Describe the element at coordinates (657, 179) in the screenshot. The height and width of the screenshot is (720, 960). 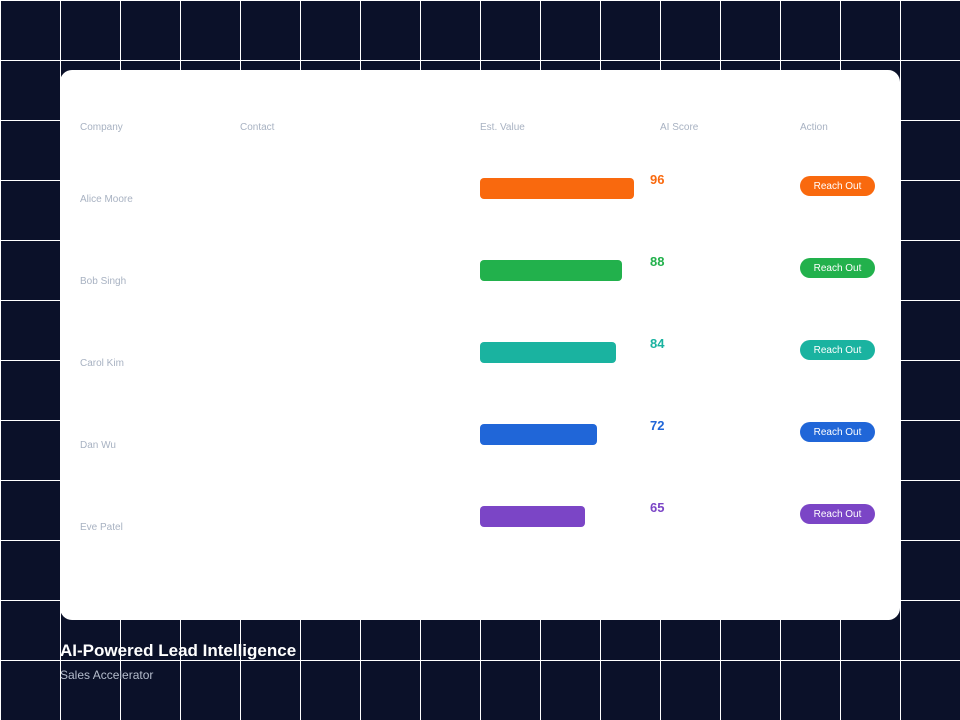
I see `ai-score: 96` at that location.